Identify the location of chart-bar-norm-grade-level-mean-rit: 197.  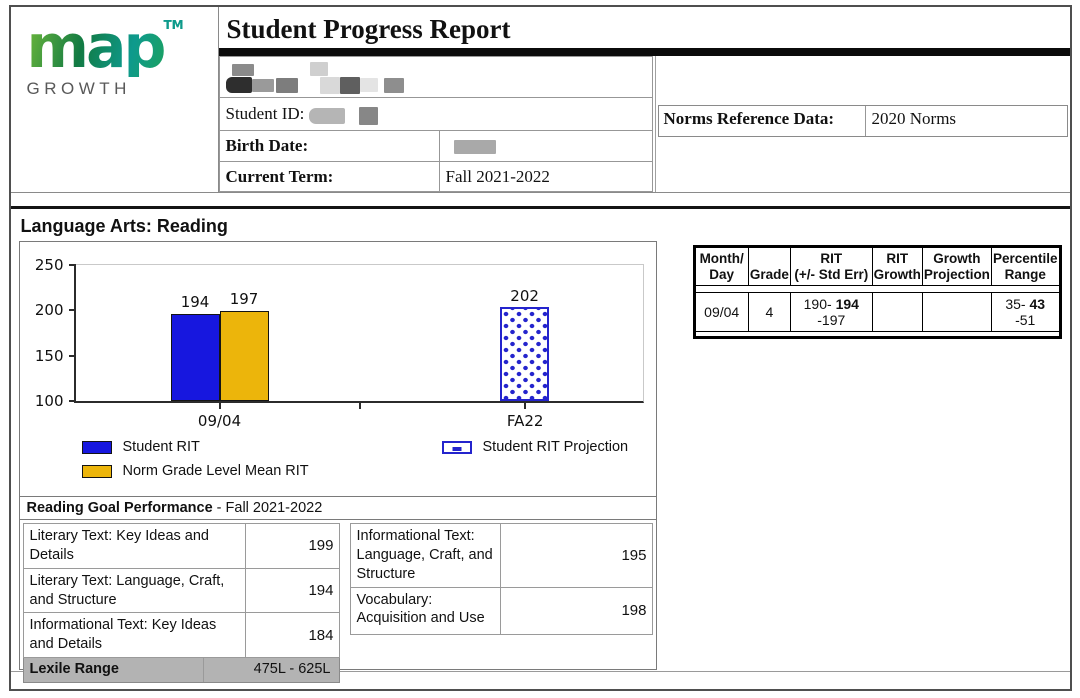
(244, 345).